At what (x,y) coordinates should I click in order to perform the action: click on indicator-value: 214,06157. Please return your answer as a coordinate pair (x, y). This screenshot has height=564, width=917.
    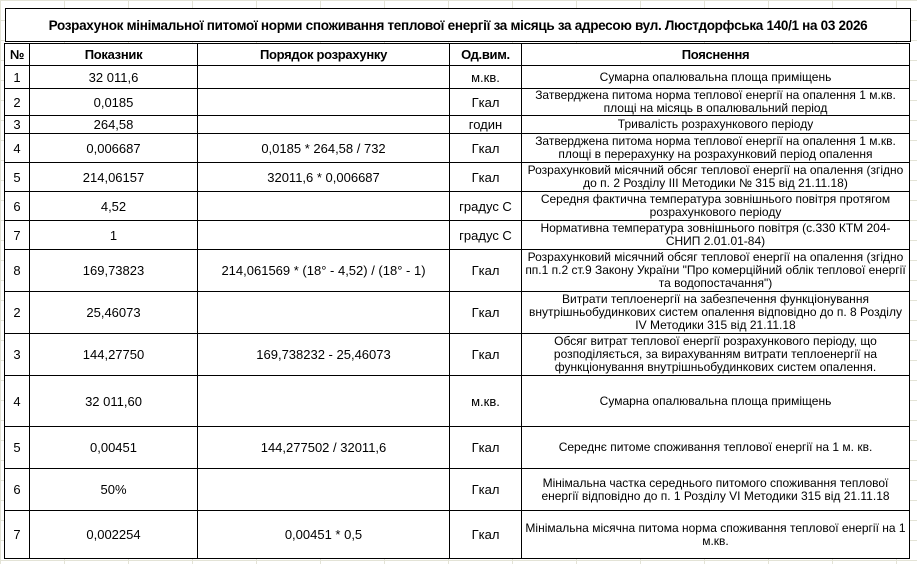
    Looking at the image, I should click on (113, 177).